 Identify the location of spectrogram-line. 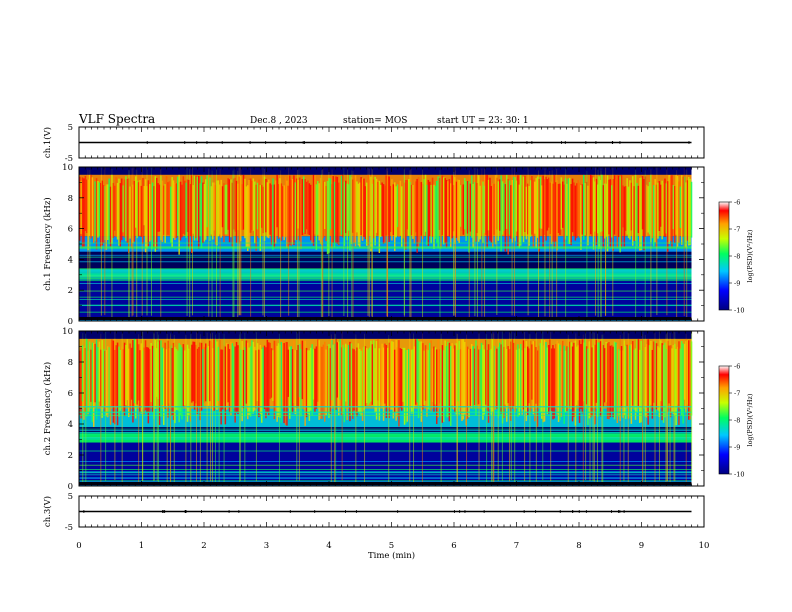
(385, 406).